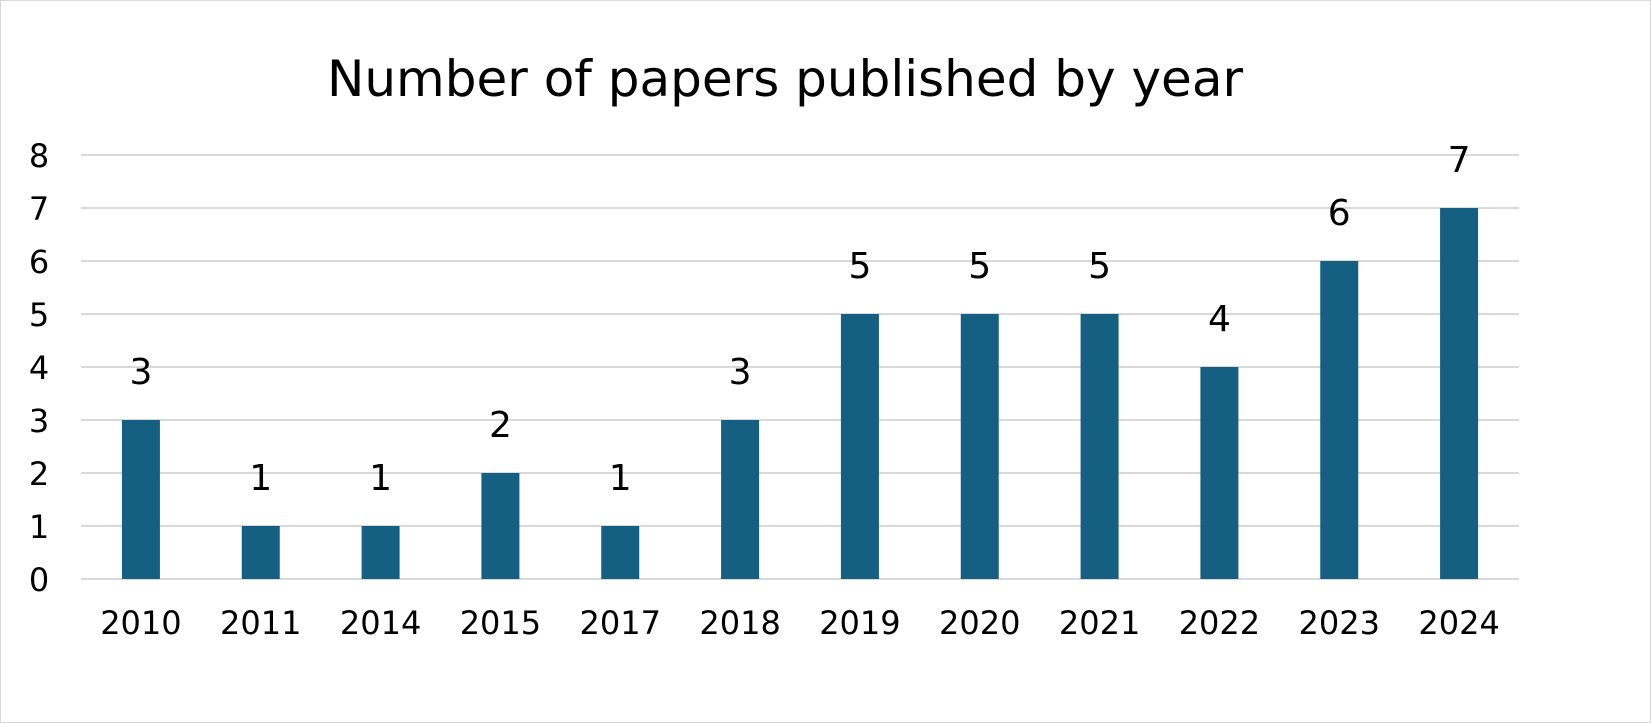 The height and width of the screenshot is (724, 1651). Describe the element at coordinates (620, 623) in the screenshot. I see `x-tick-label: 2017` at that location.